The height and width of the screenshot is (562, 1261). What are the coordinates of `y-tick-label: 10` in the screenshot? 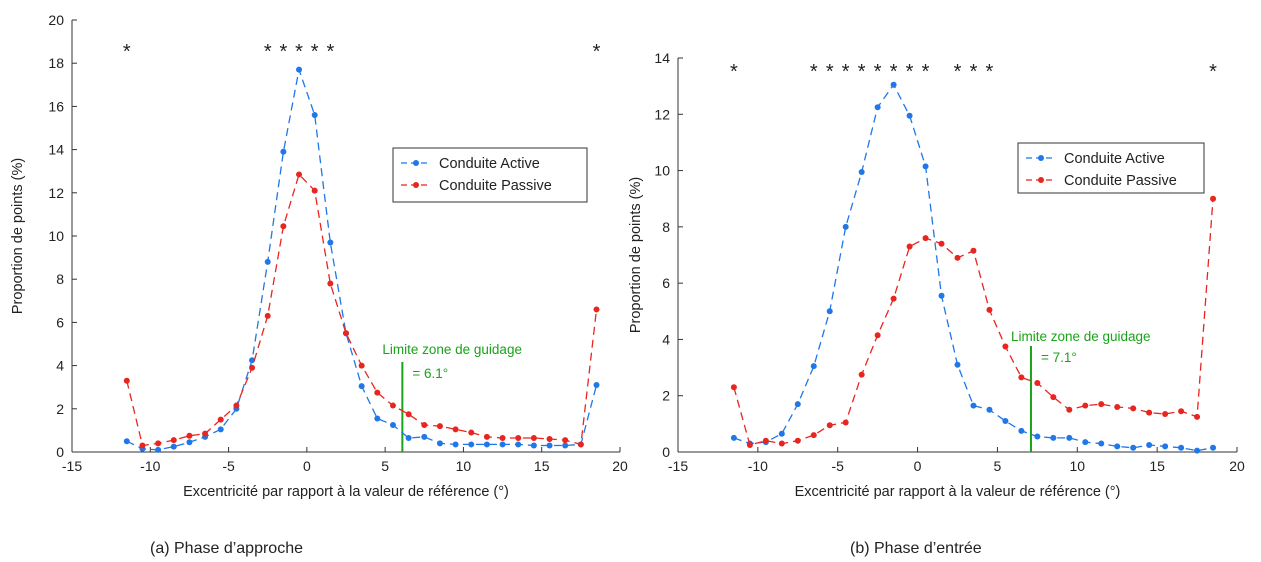 It's located at (56, 236).